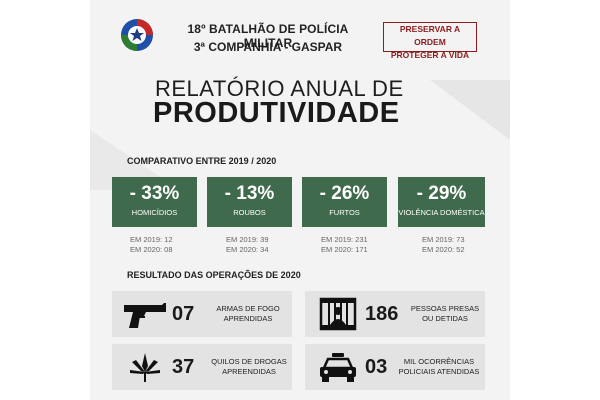  Describe the element at coordinates (183, 367) in the screenshot. I see `operation-number: 37` at that location.